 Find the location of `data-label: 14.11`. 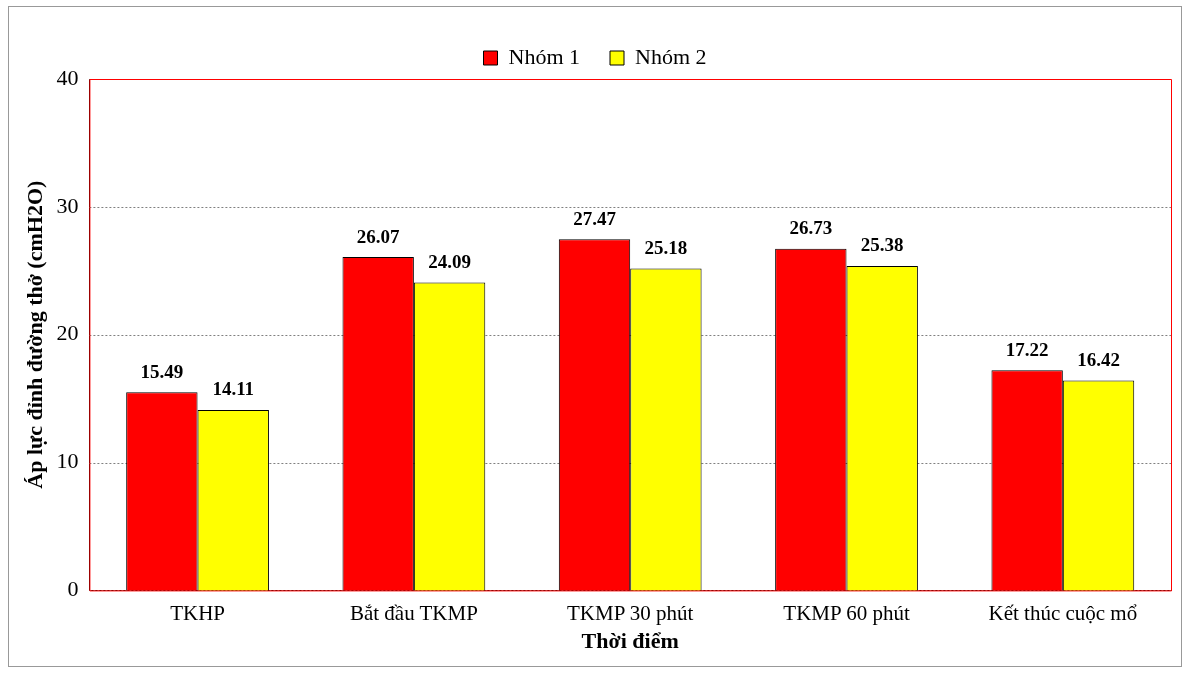

data-label: 14.11 is located at coordinates (233, 389).